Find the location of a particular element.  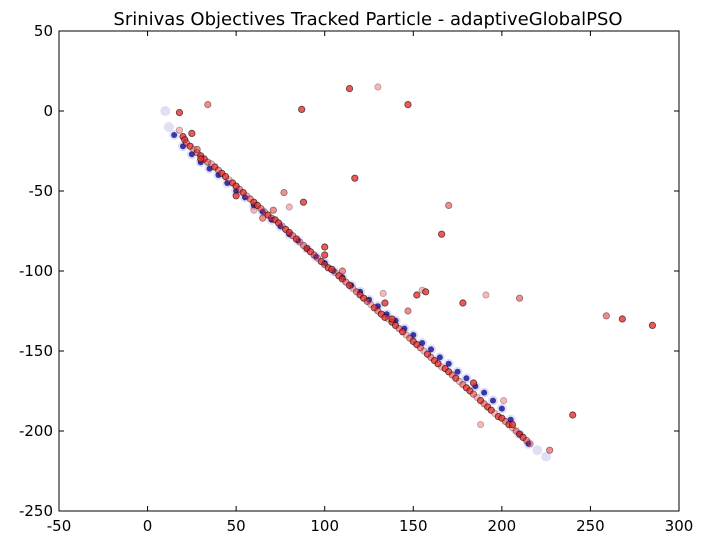

x-tick-label: 200 is located at coordinates (502, 526).